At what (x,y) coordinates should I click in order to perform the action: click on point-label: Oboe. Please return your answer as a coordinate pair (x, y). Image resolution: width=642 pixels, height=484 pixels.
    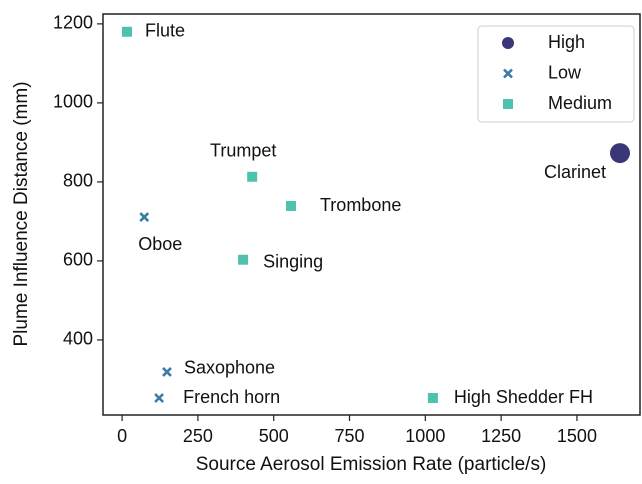
    Looking at the image, I should click on (160, 244).